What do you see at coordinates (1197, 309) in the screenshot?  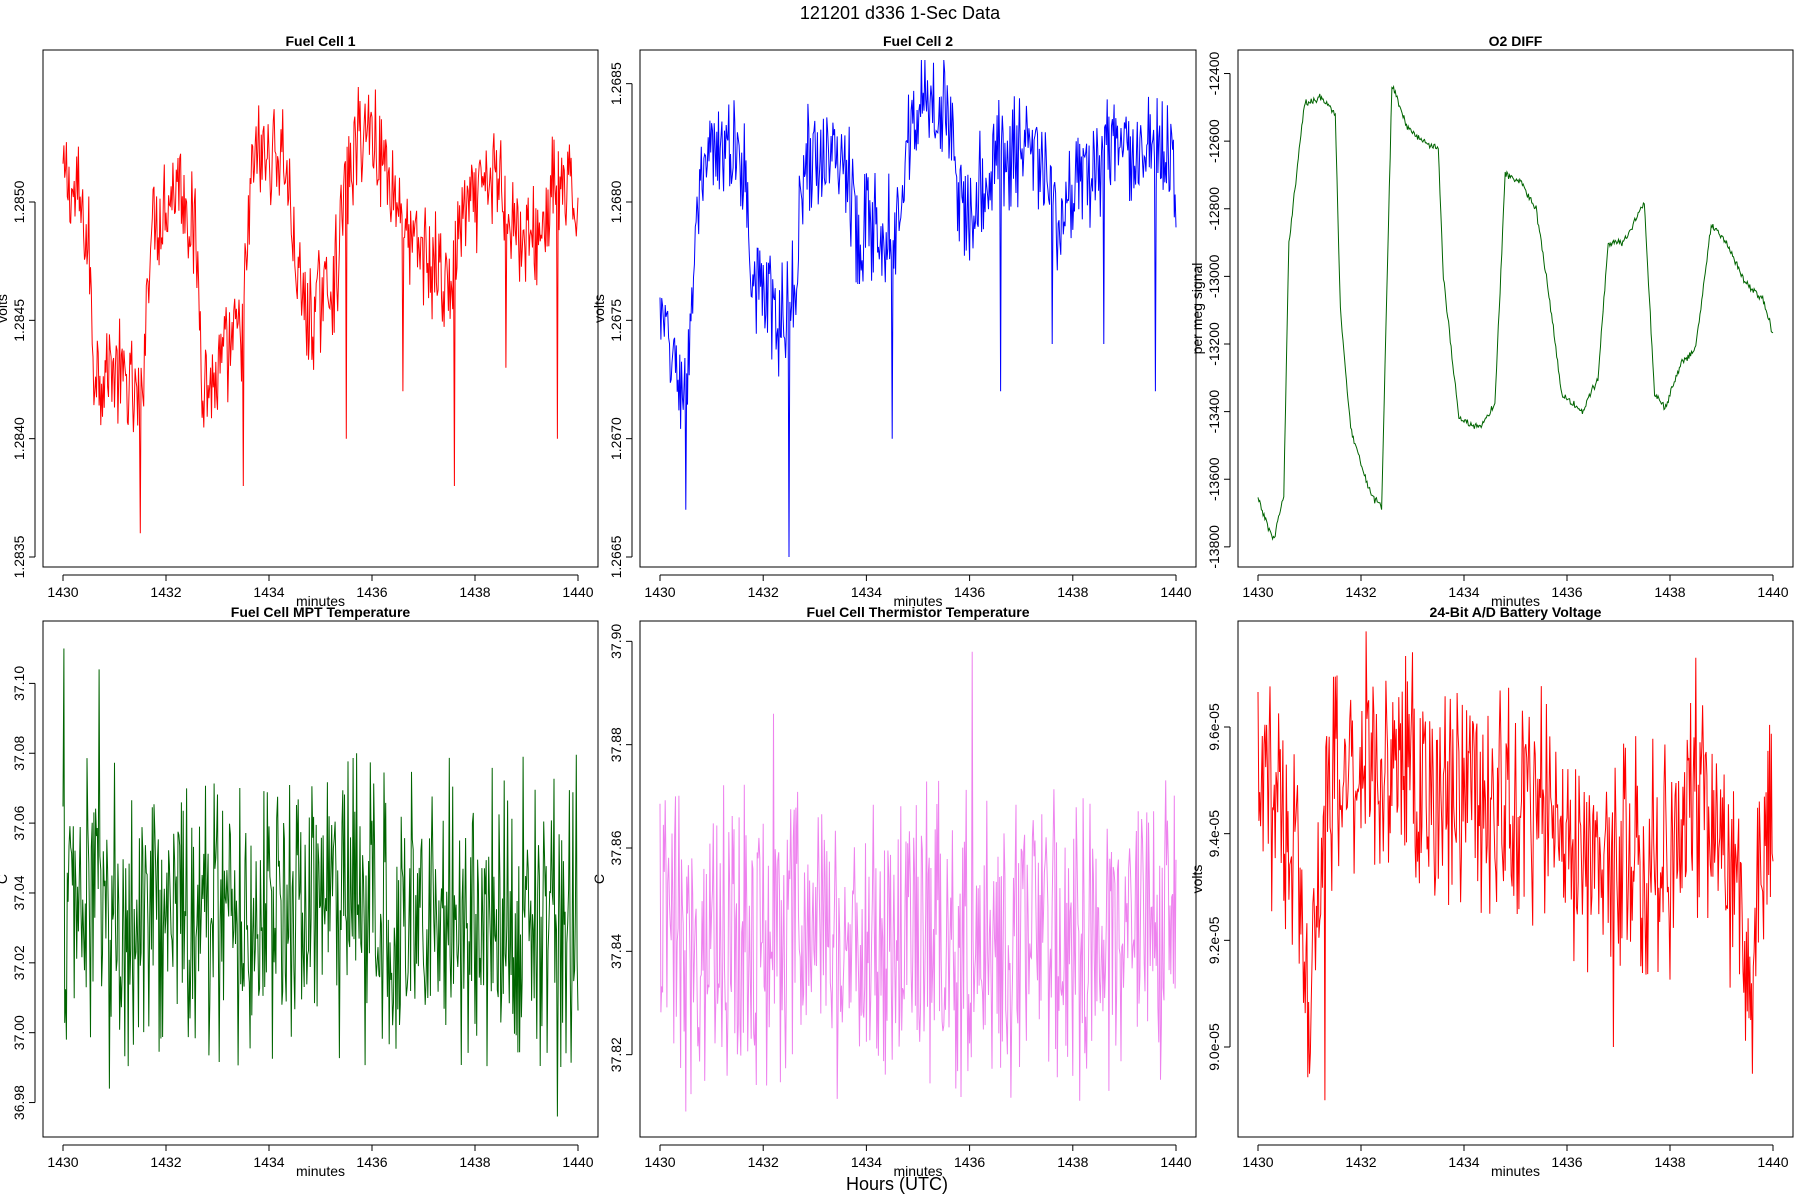 I see `y-axis-label: per meg signal` at bounding box center [1197, 309].